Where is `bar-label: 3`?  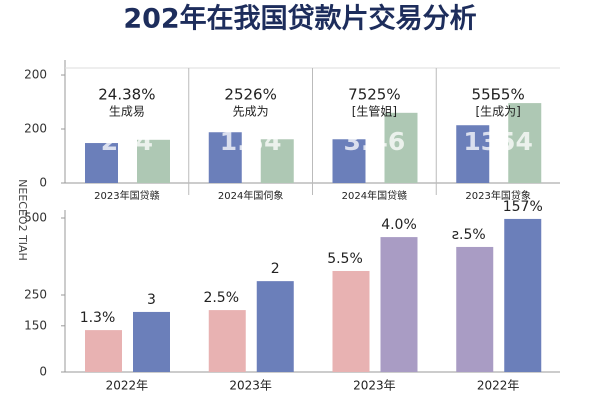
bar-label: 3 is located at coordinates (151, 300).